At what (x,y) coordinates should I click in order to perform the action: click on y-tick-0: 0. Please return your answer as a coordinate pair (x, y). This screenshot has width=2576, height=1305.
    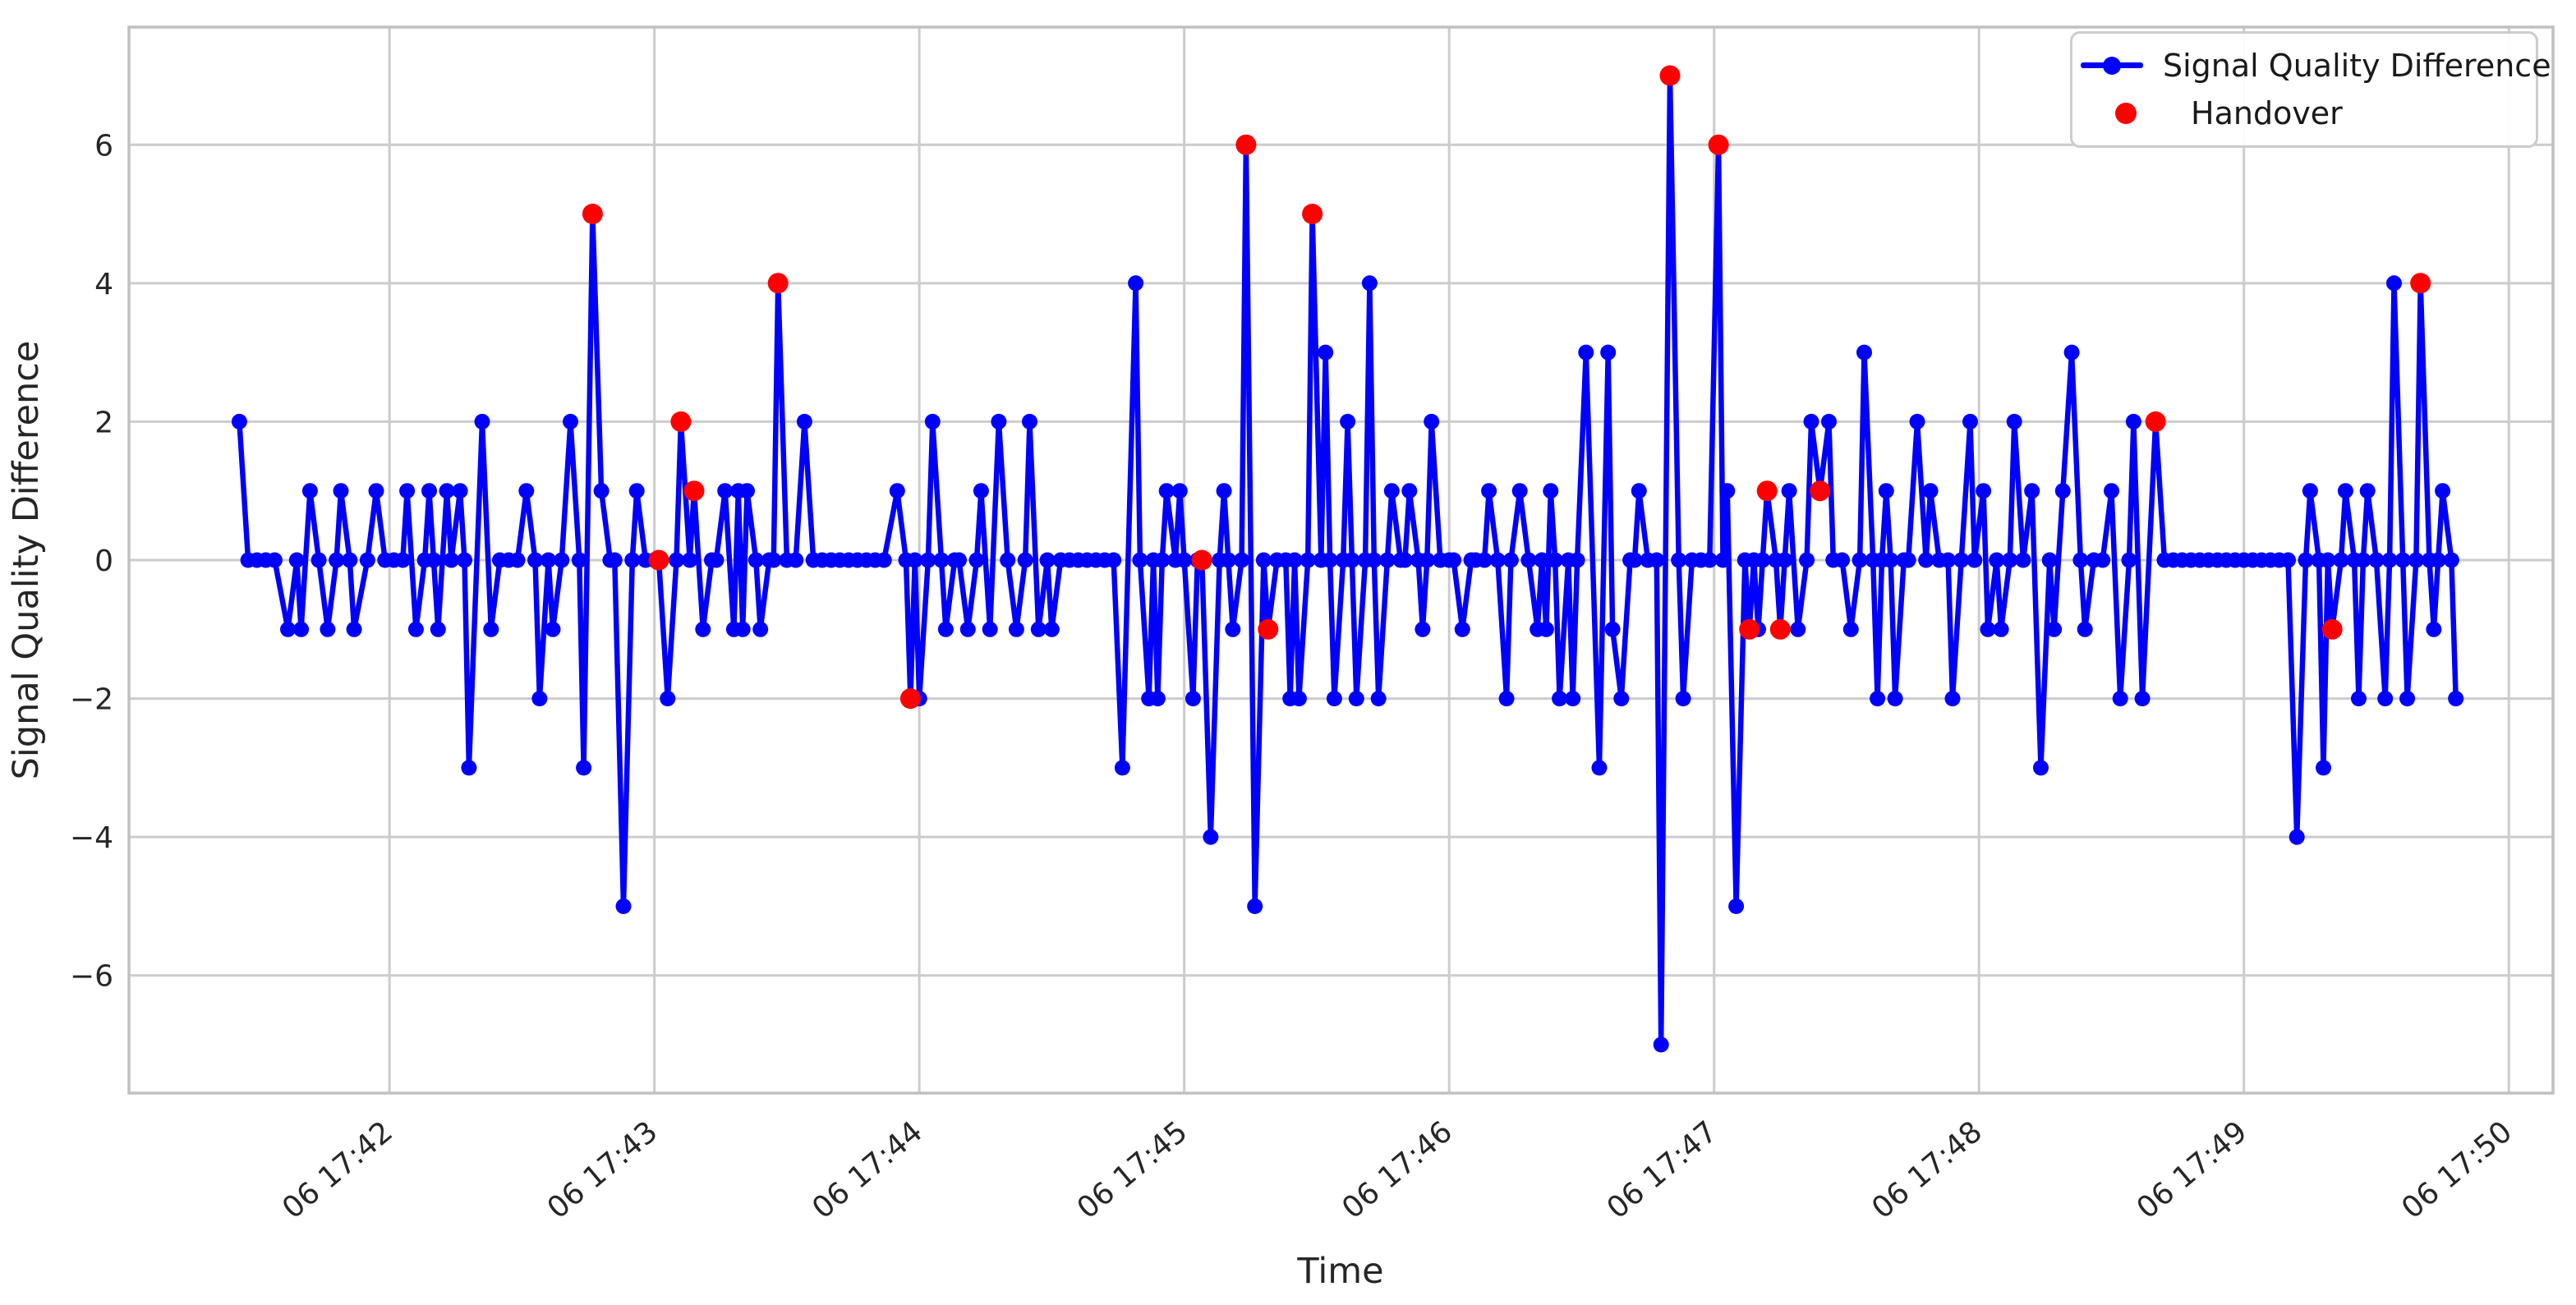
    Looking at the image, I should click on (104, 561).